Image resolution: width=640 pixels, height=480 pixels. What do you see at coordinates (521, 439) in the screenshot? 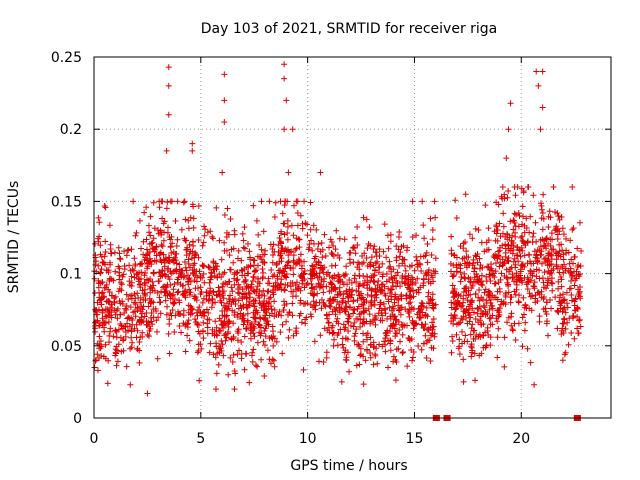
I see `x-tick-label: 20` at bounding box center [521, 439].